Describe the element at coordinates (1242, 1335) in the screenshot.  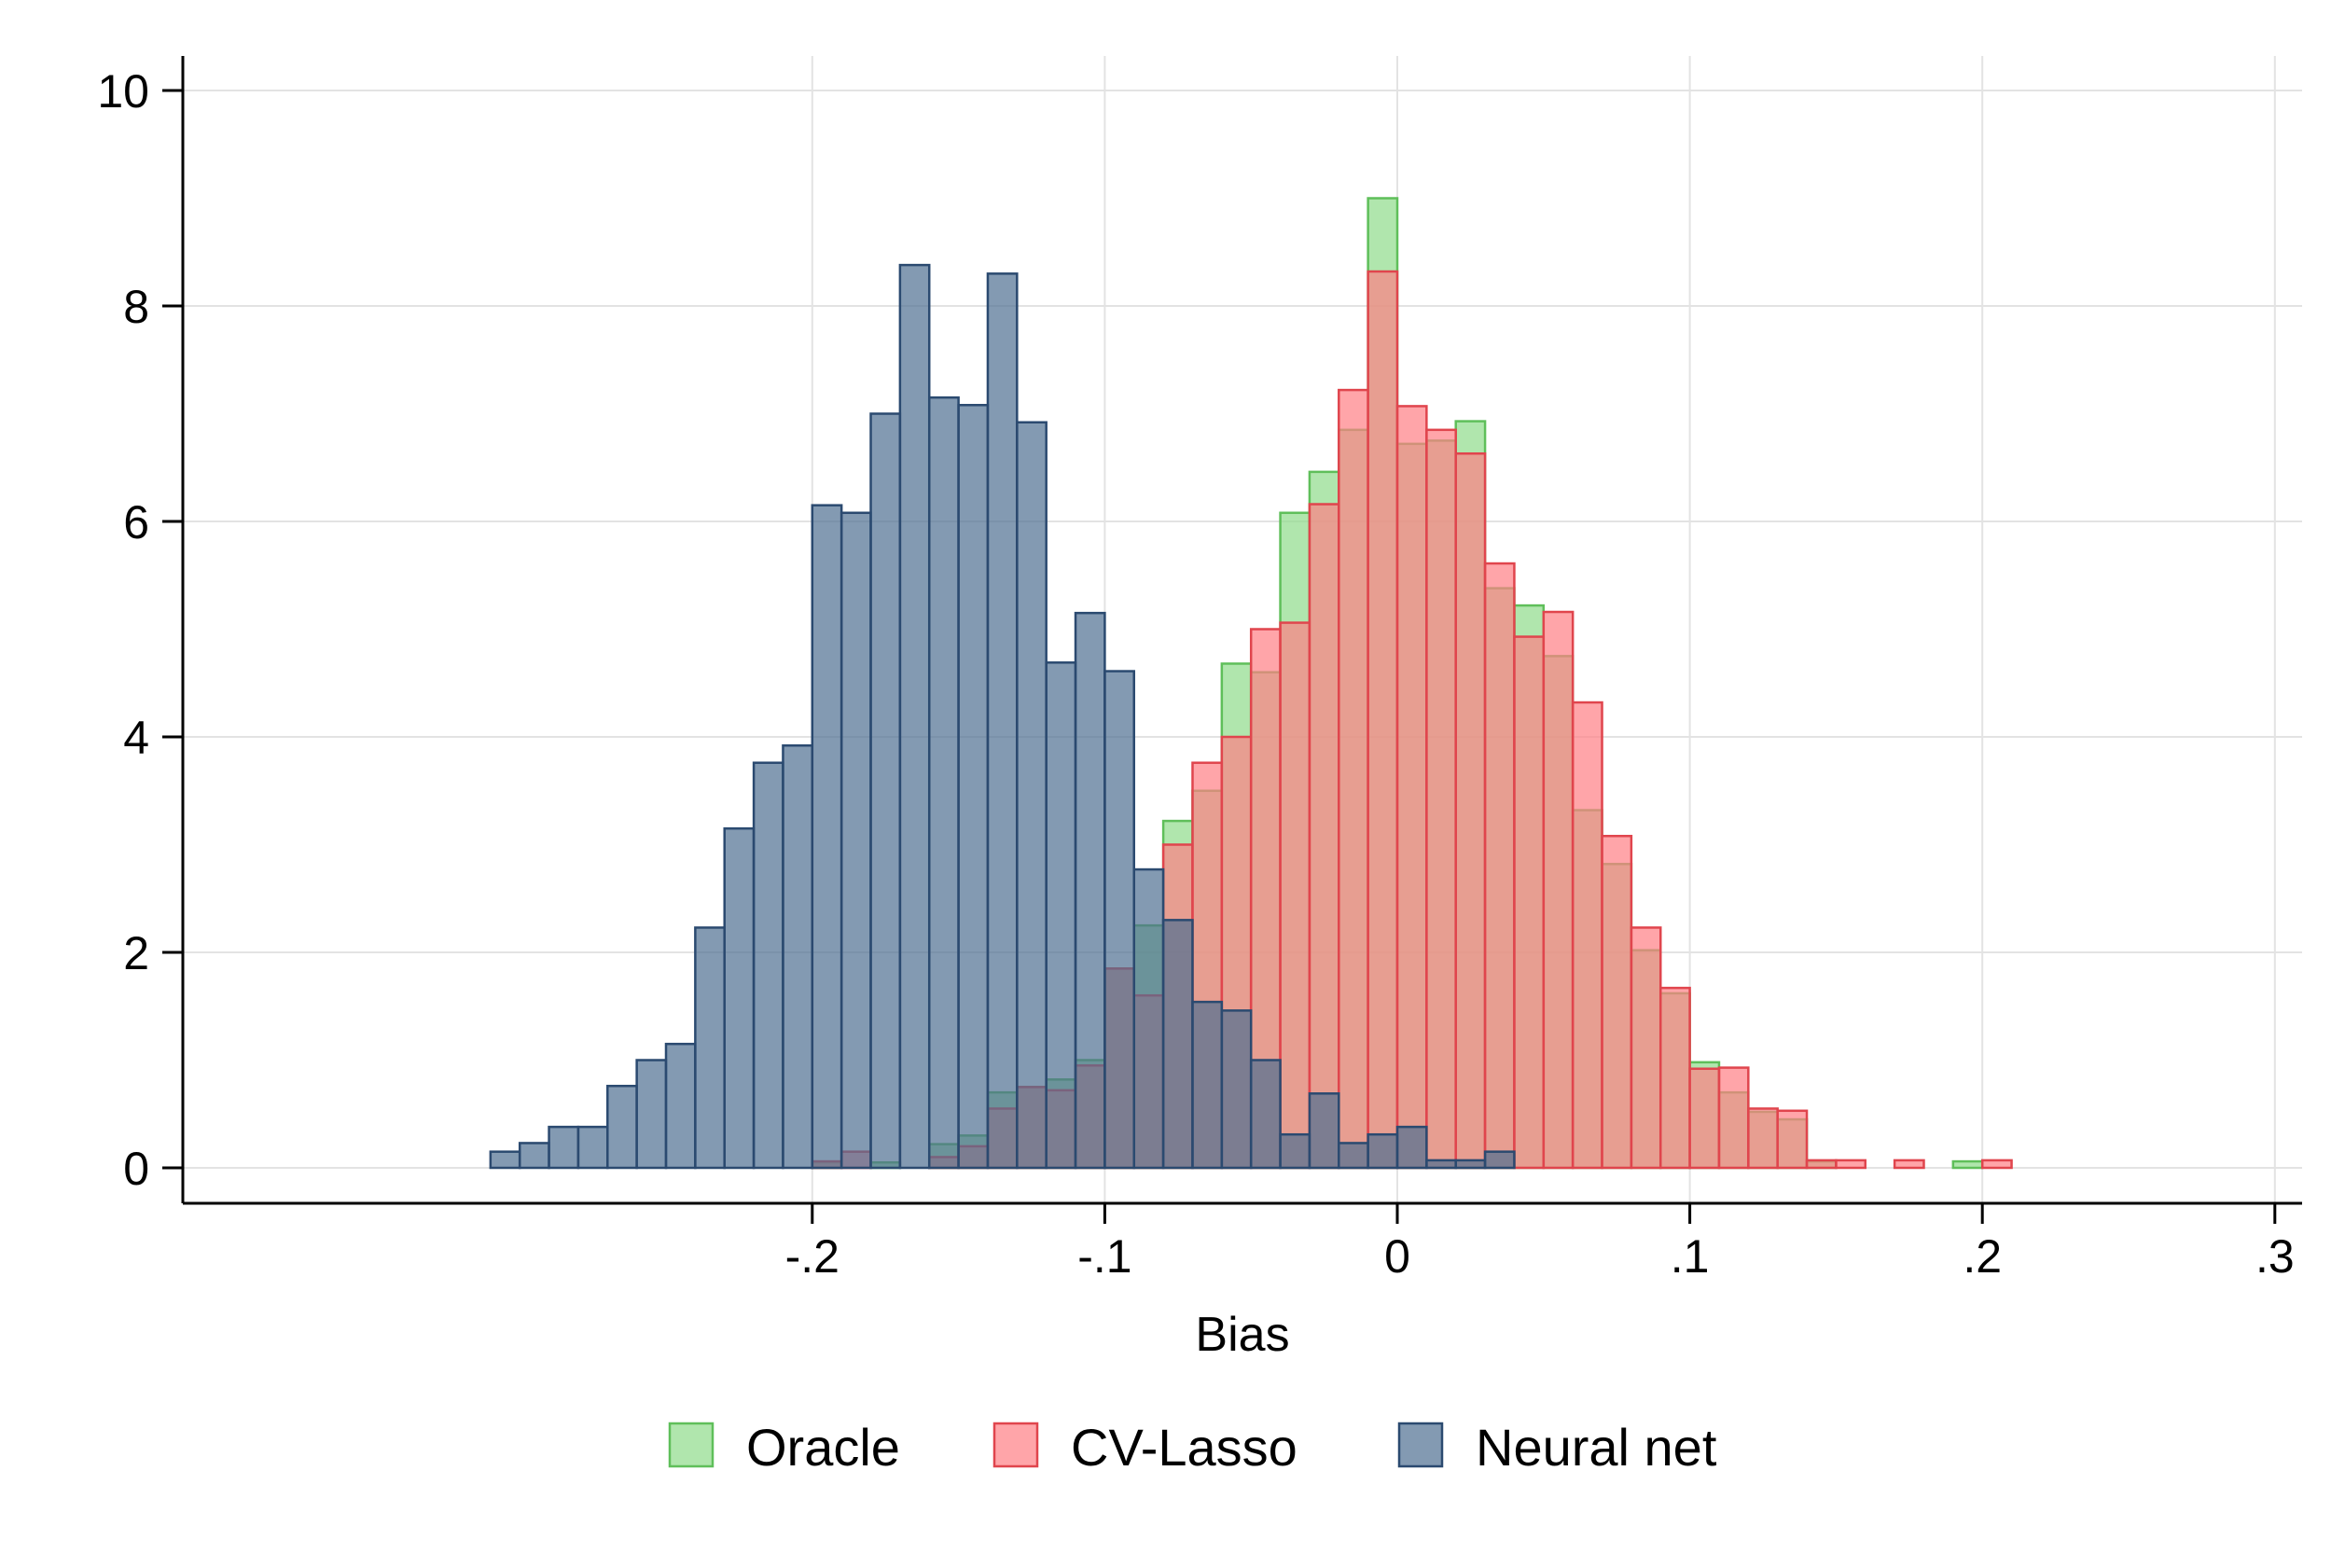
I see `x-axis-title: Bias` at that location.